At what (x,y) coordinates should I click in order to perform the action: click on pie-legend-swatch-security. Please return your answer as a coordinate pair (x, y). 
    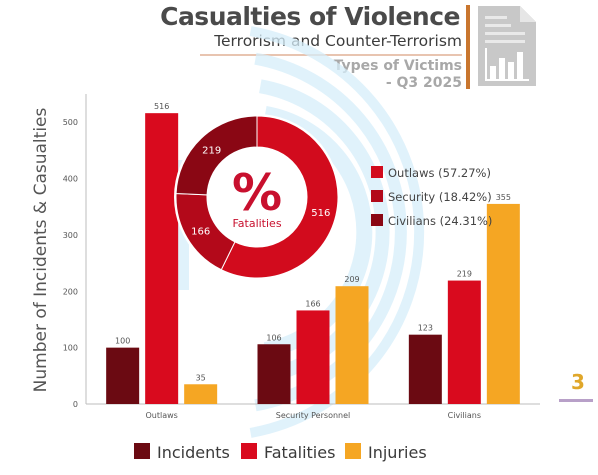
    Looking at the image, I should click on (377, 196).